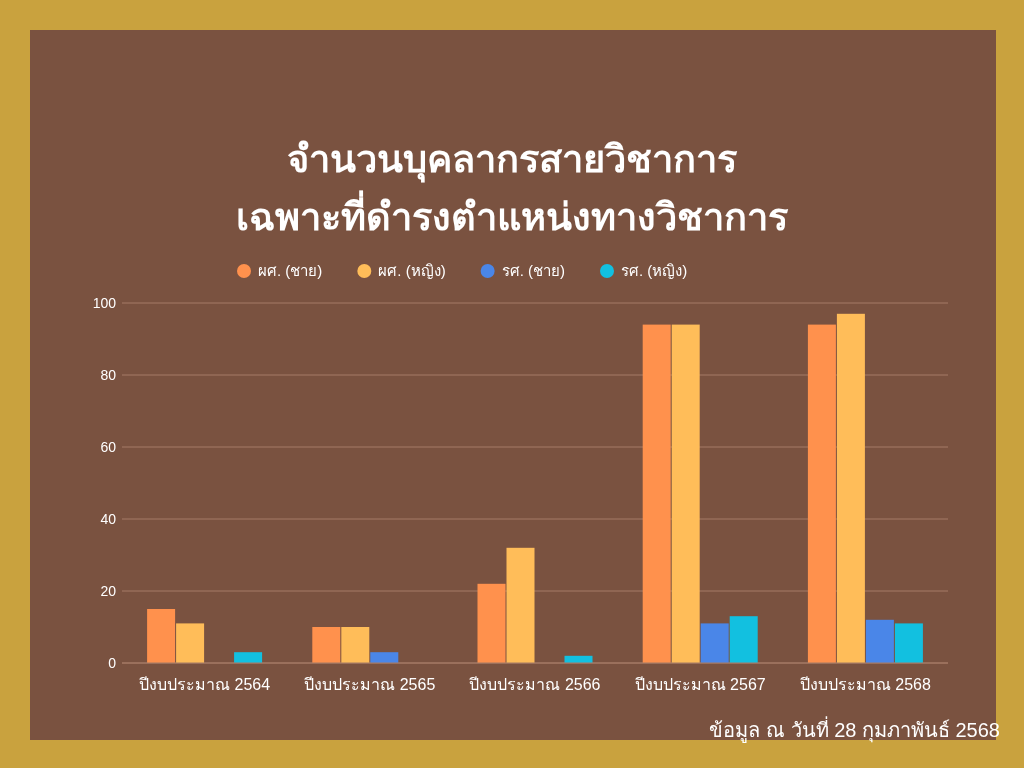  I want to click on x-tick-label: ปีงบประมาณ 2566, so click(535, 684).